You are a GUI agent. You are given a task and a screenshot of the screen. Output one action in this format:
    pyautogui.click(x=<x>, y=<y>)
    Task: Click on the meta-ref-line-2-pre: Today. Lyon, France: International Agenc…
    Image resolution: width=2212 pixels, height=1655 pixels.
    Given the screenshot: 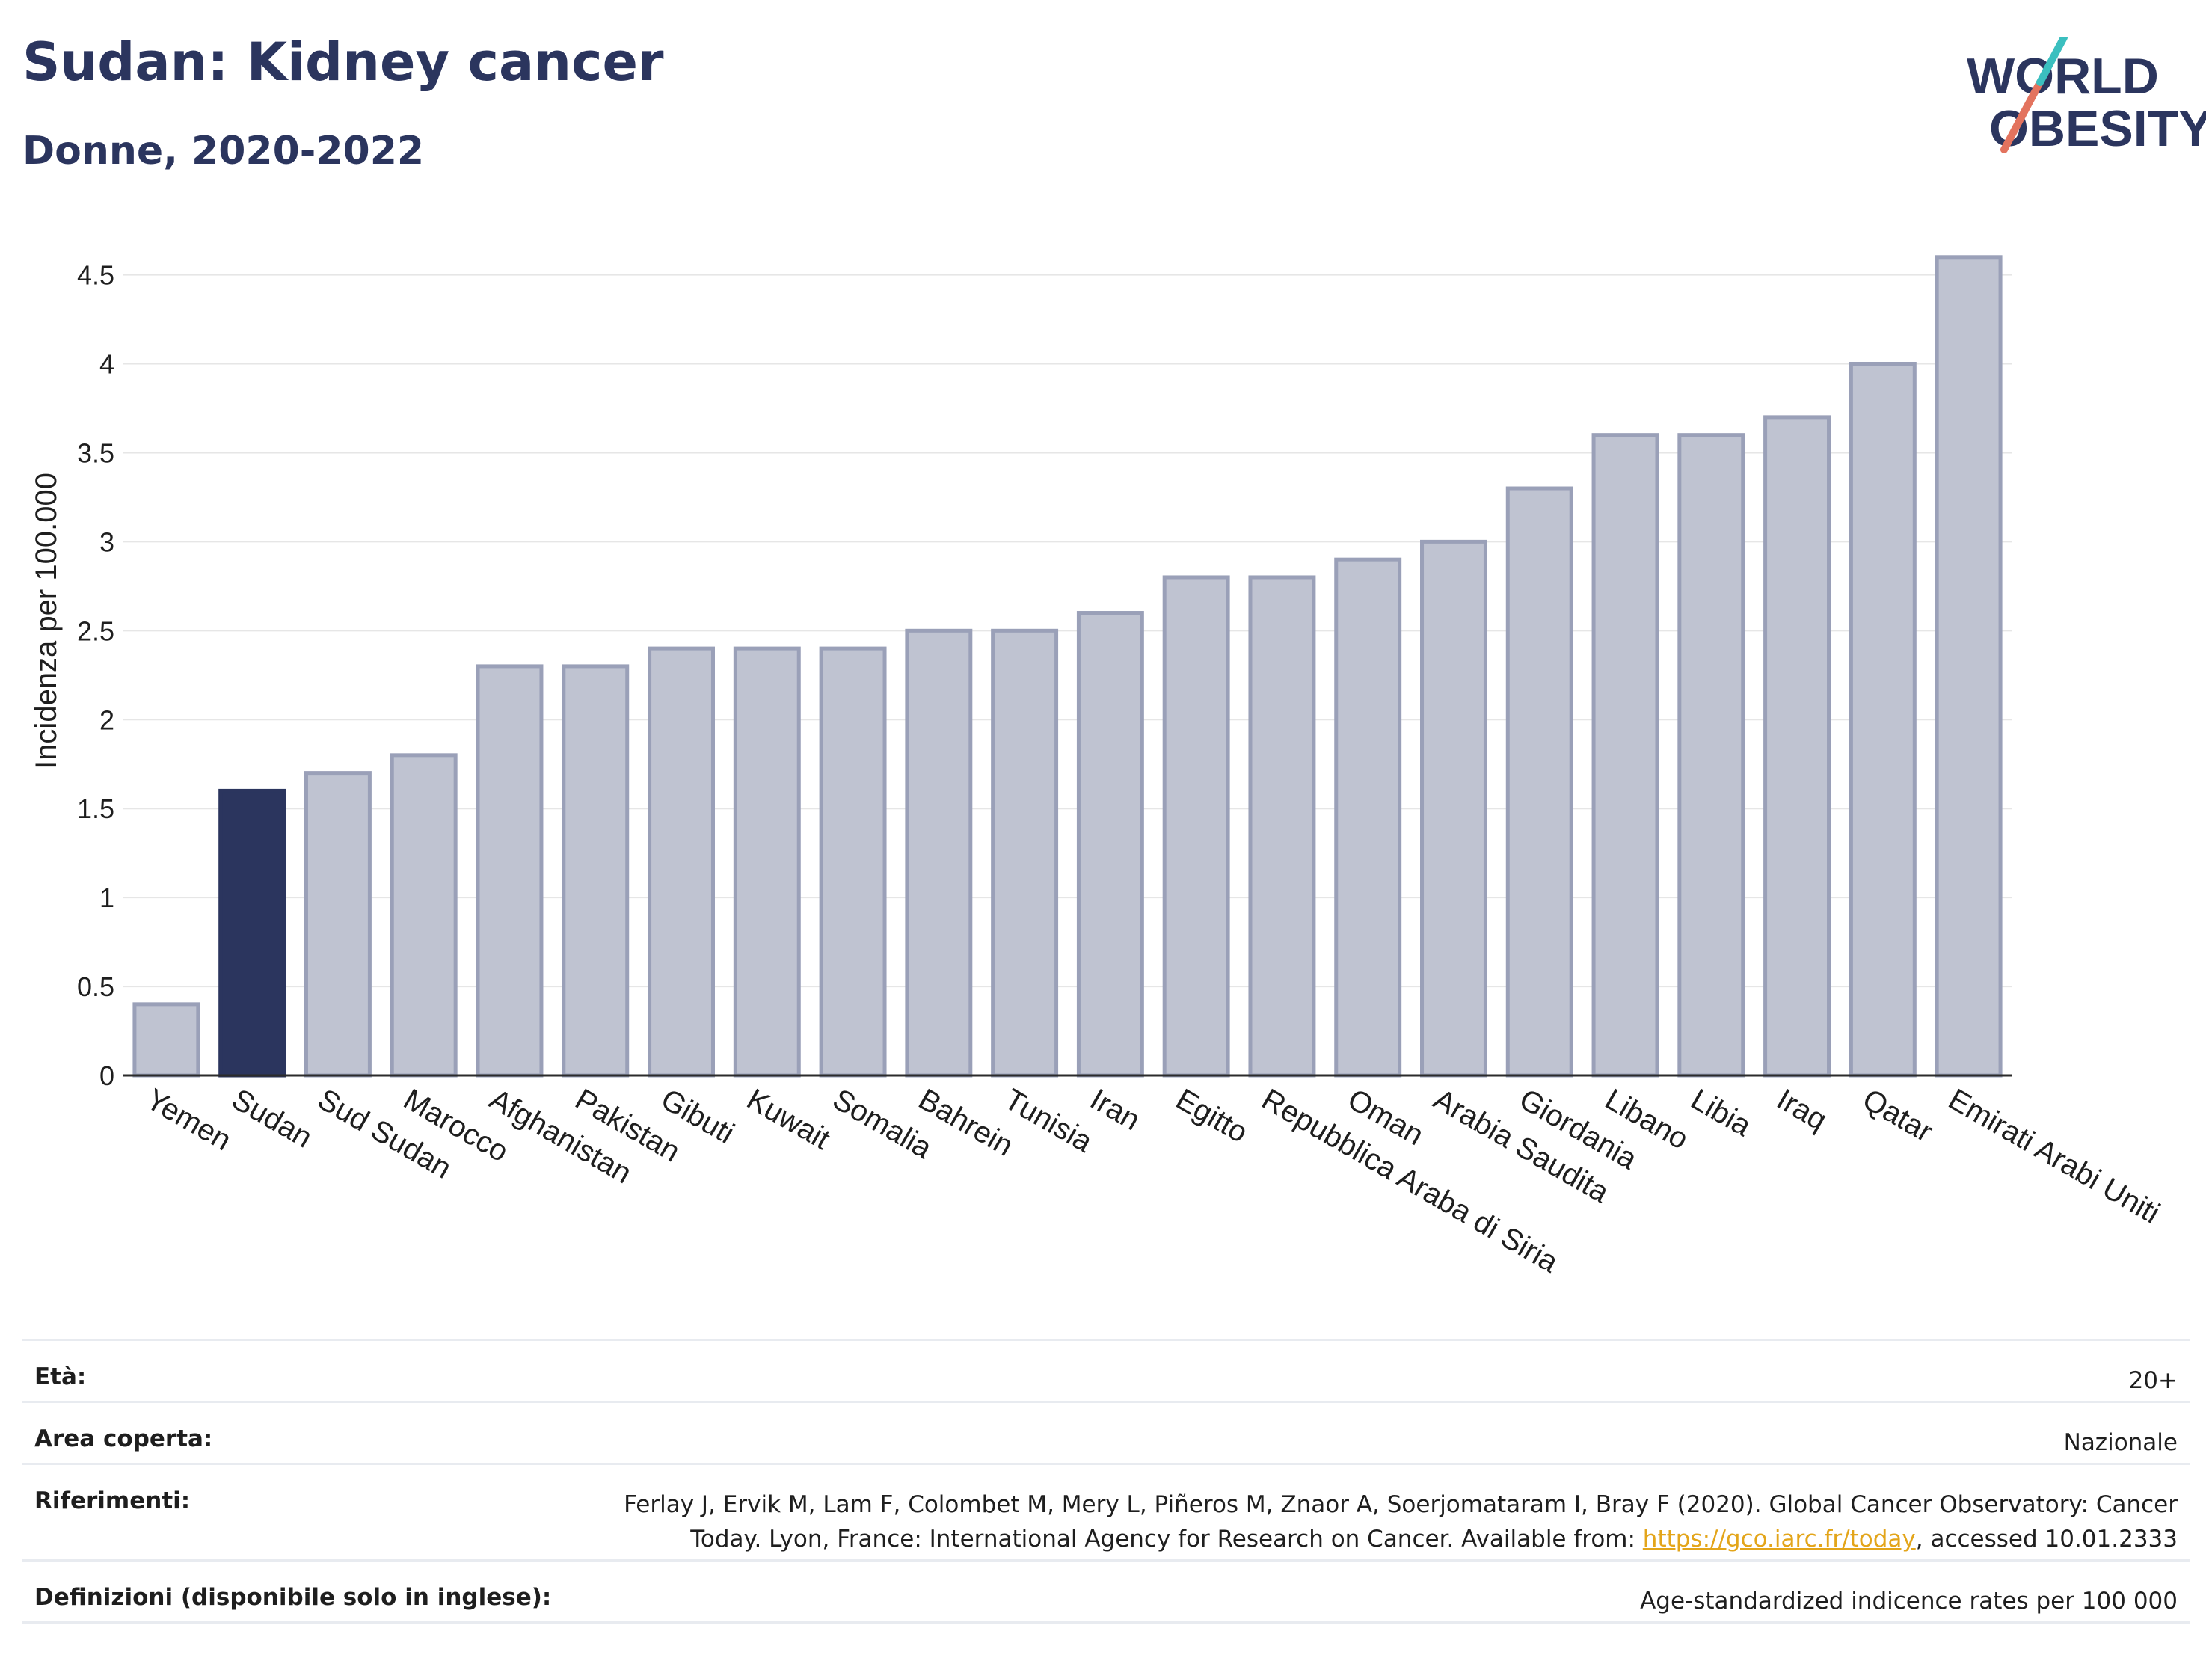 What is the action you would take?
    pyautogui.click(x=1166, y=1539)
    